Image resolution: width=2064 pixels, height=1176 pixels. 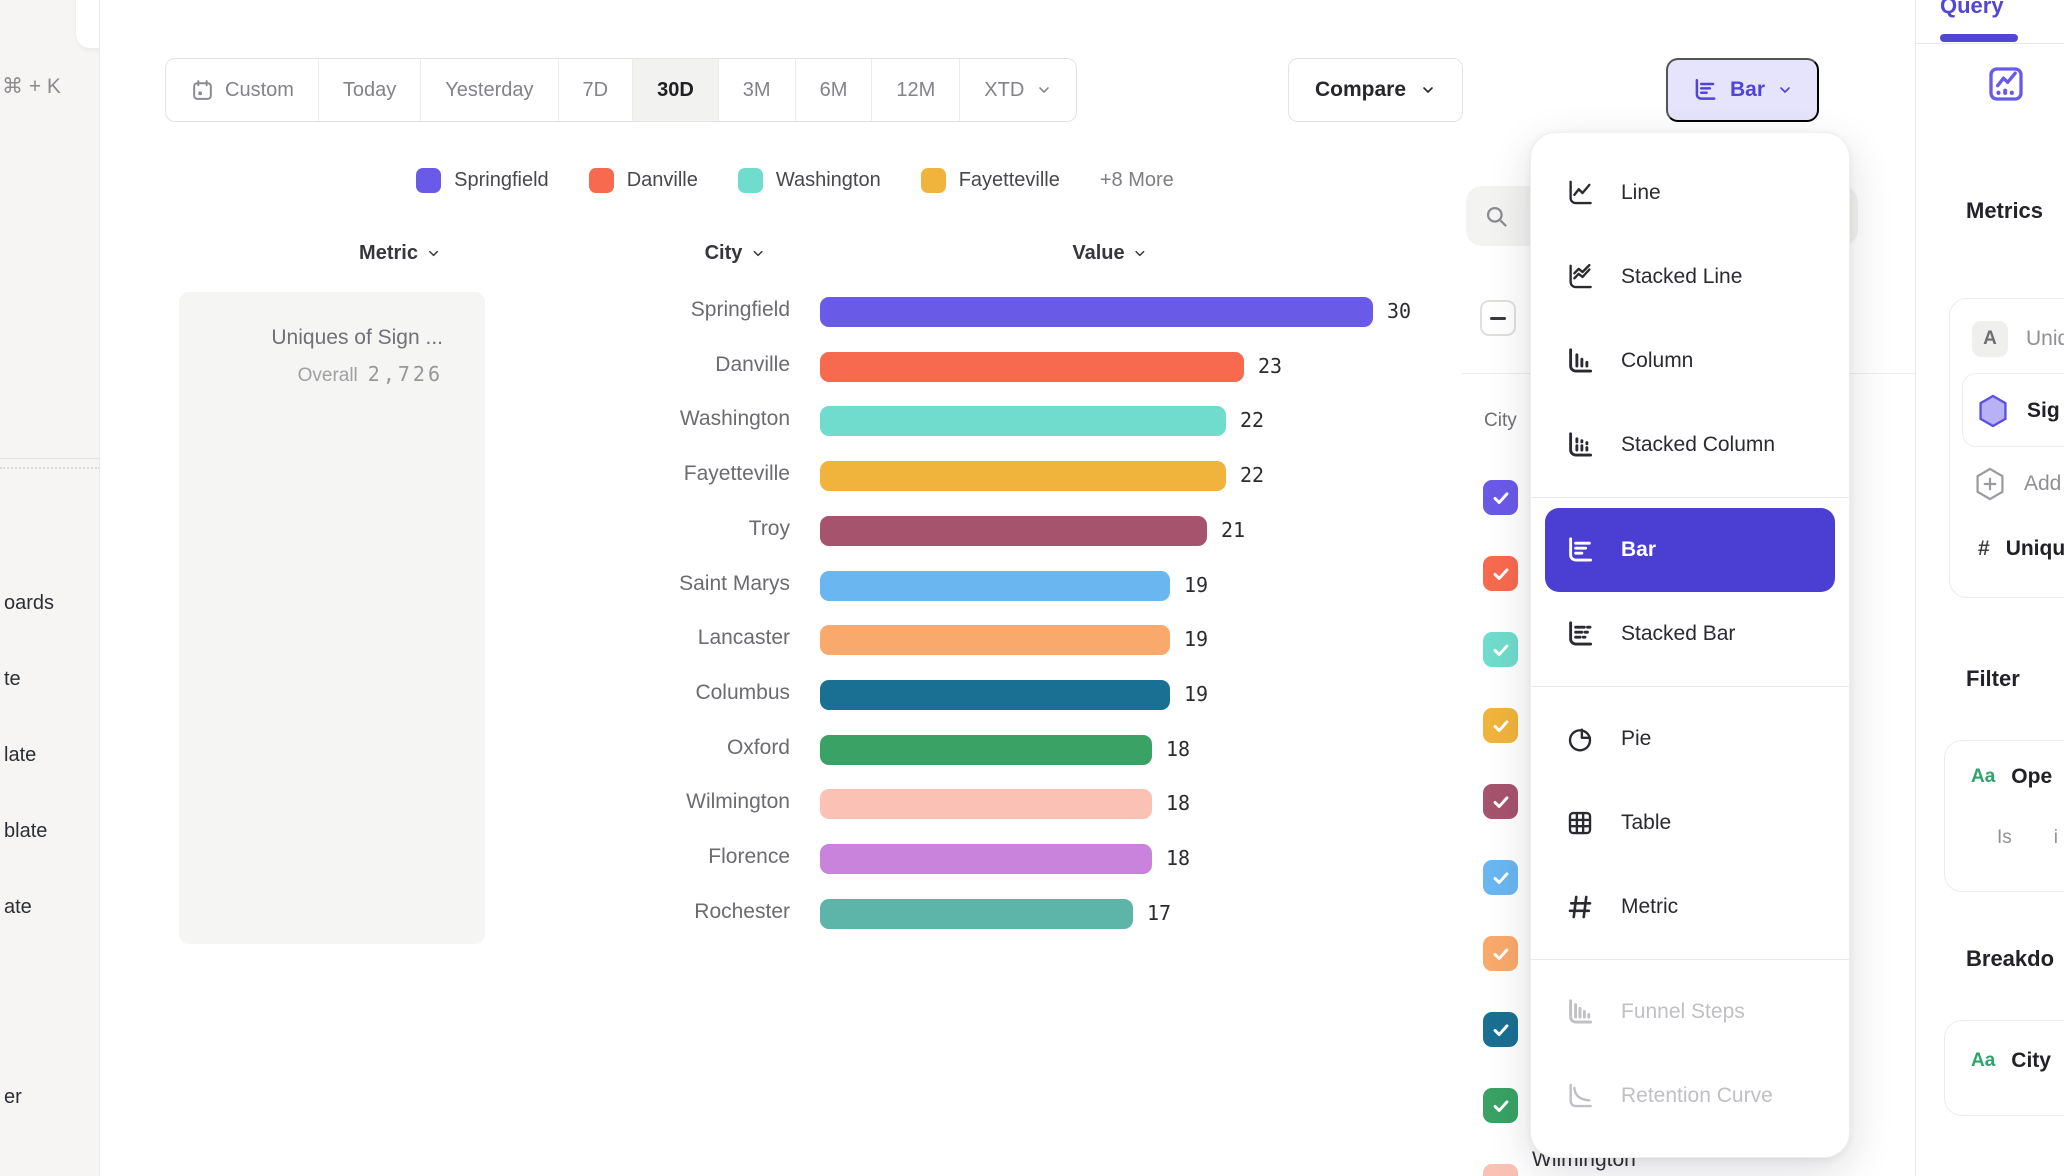 What do you see at coordinates (400, 253) in the screenshot?
I see `column-header-metric: Metric` at bounding box center [400, 253].